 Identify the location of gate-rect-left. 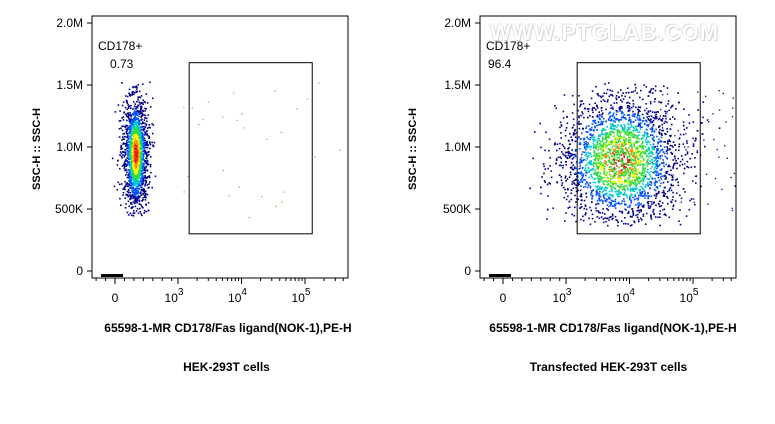
(250, 148).